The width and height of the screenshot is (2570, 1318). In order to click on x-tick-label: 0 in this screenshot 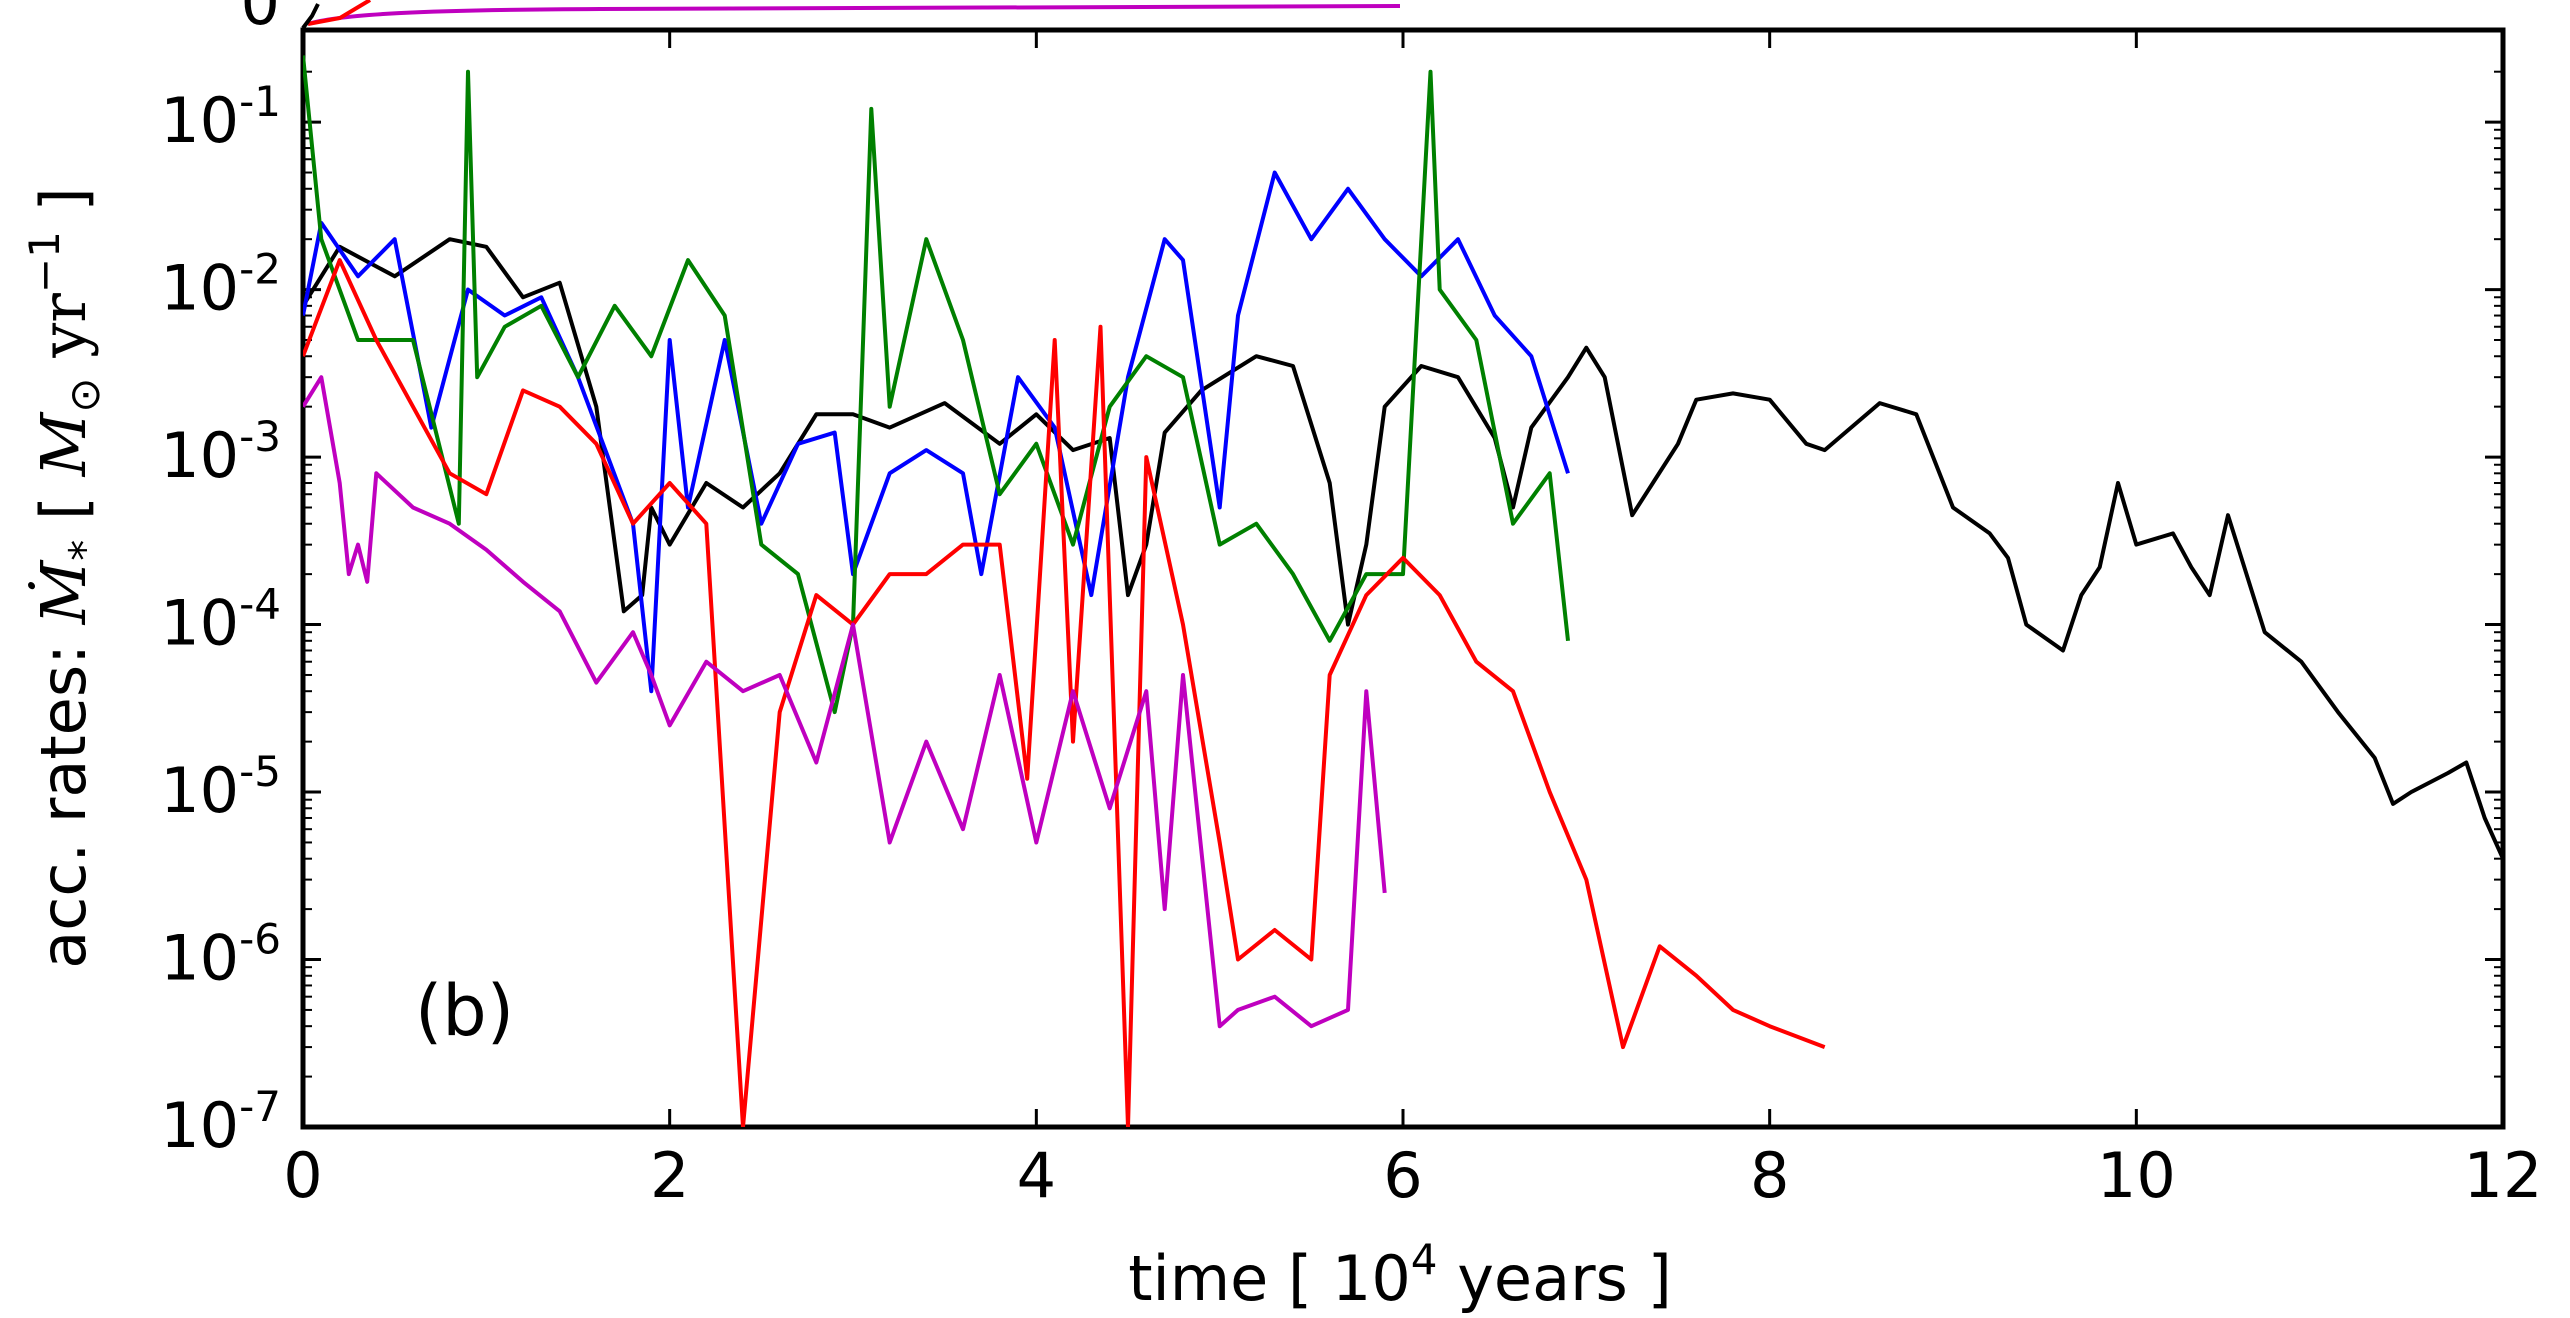, I will do `click(302, 1175)`.